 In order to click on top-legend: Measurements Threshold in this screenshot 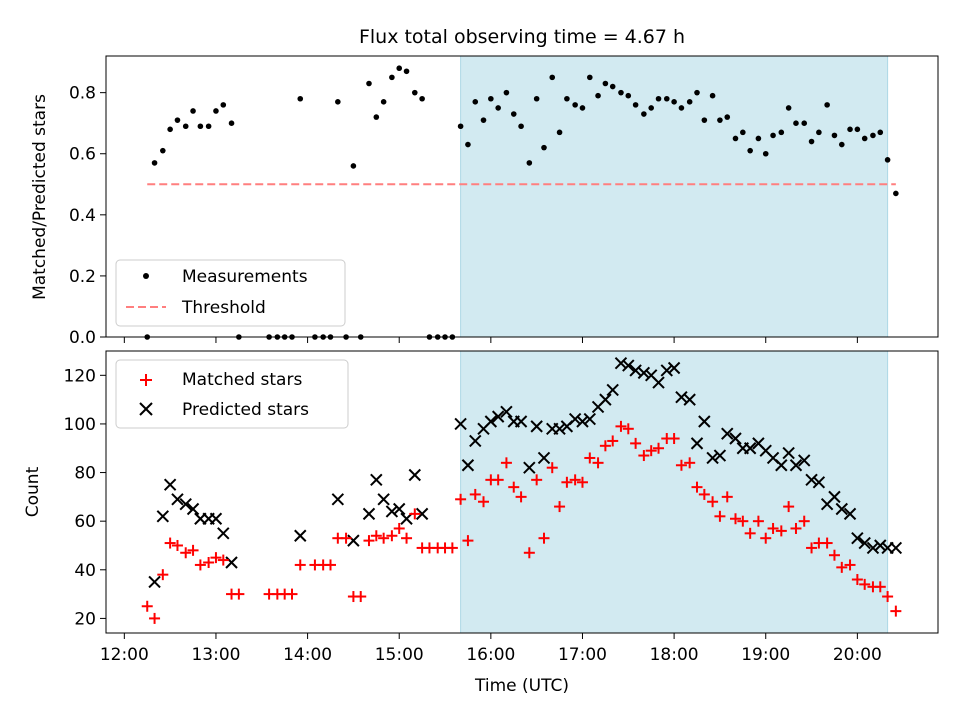, I will do `click(230, 293)`.